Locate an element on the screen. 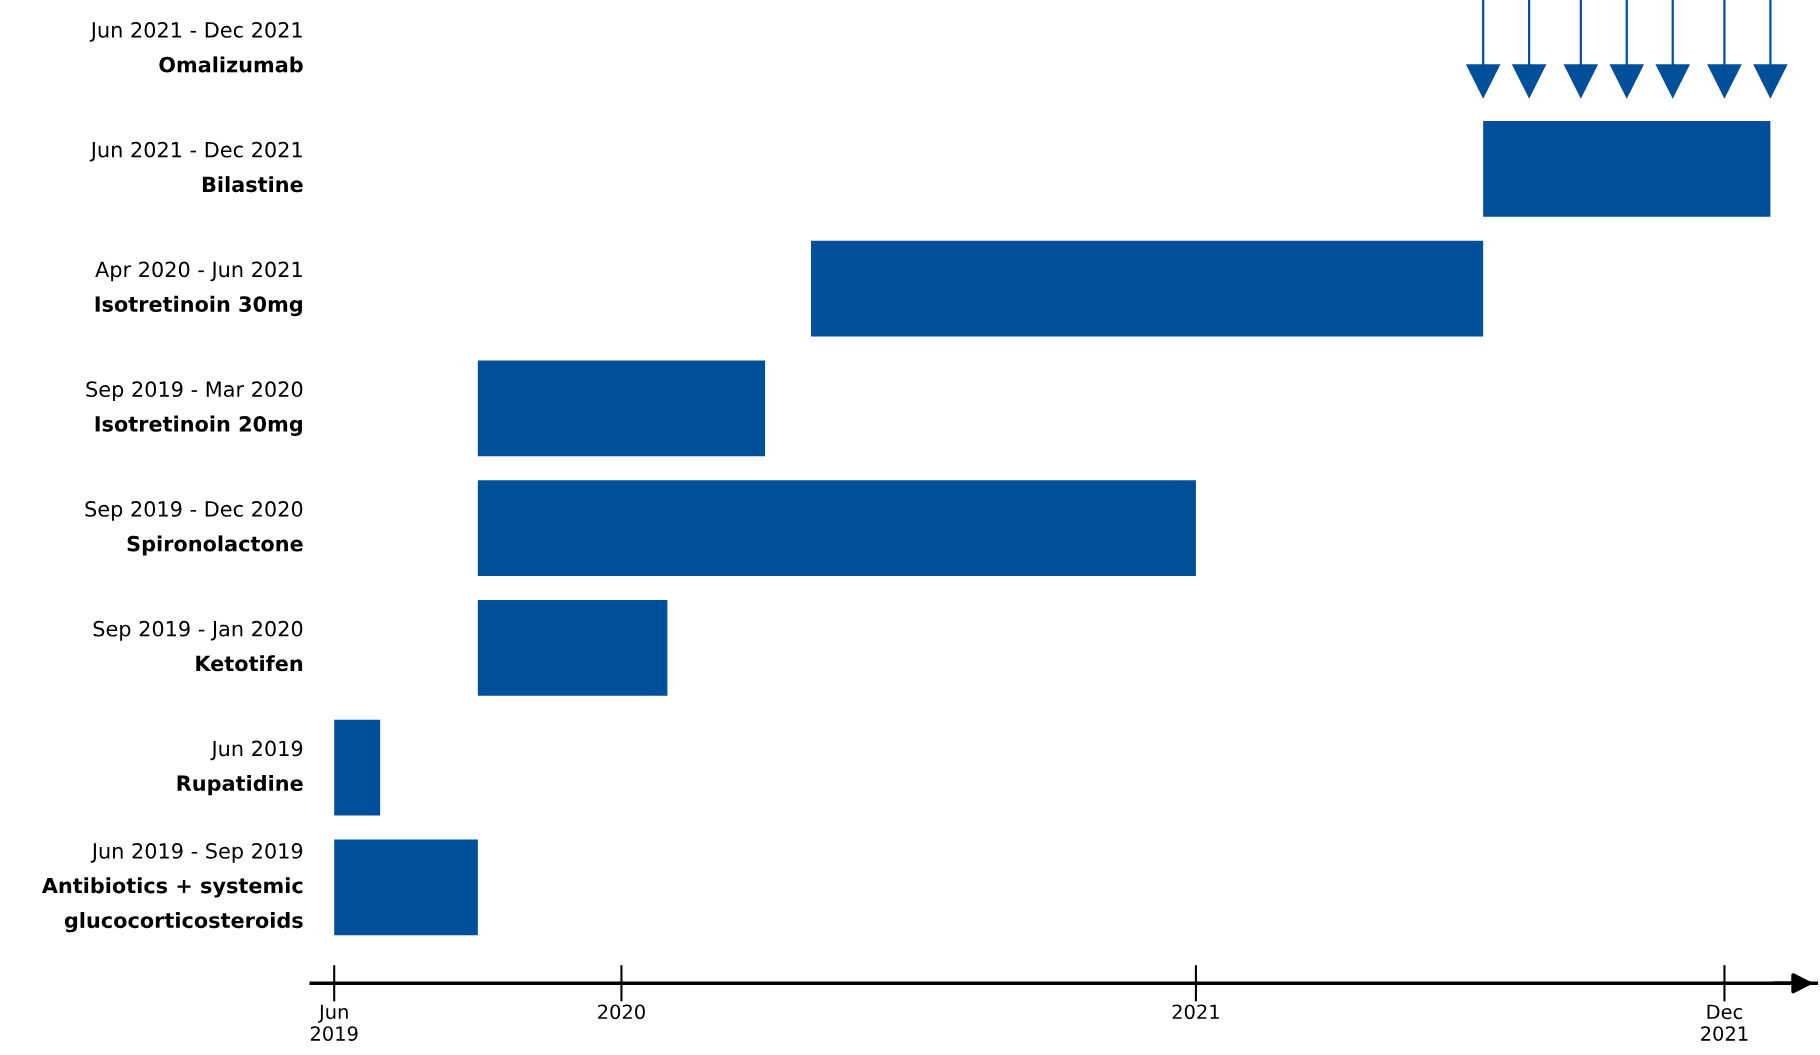 This screenshot has height=1055, width=1820. y-tick-label: Sep 2019 - Dec 2020 Spironolactone is located at coordinates (194, 528).